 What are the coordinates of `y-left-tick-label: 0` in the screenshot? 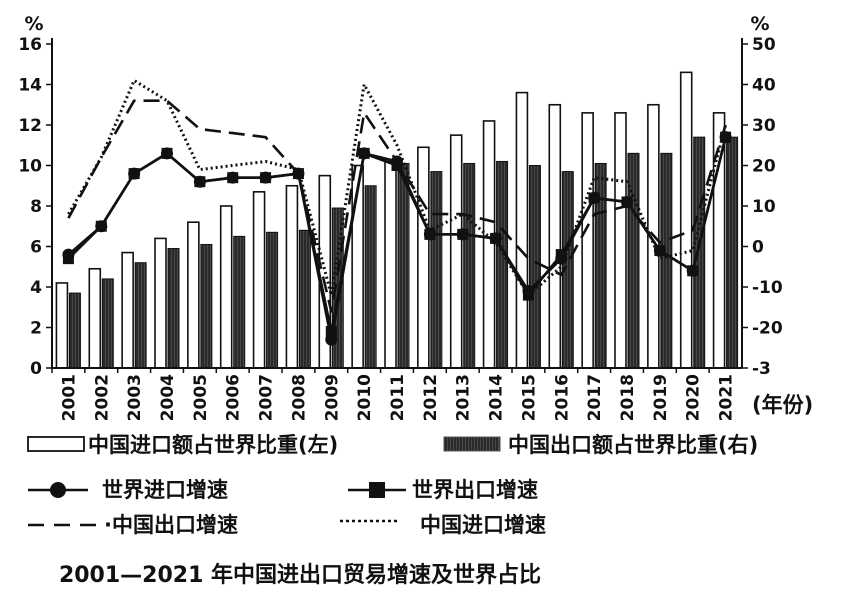 It's located at (36, 369).